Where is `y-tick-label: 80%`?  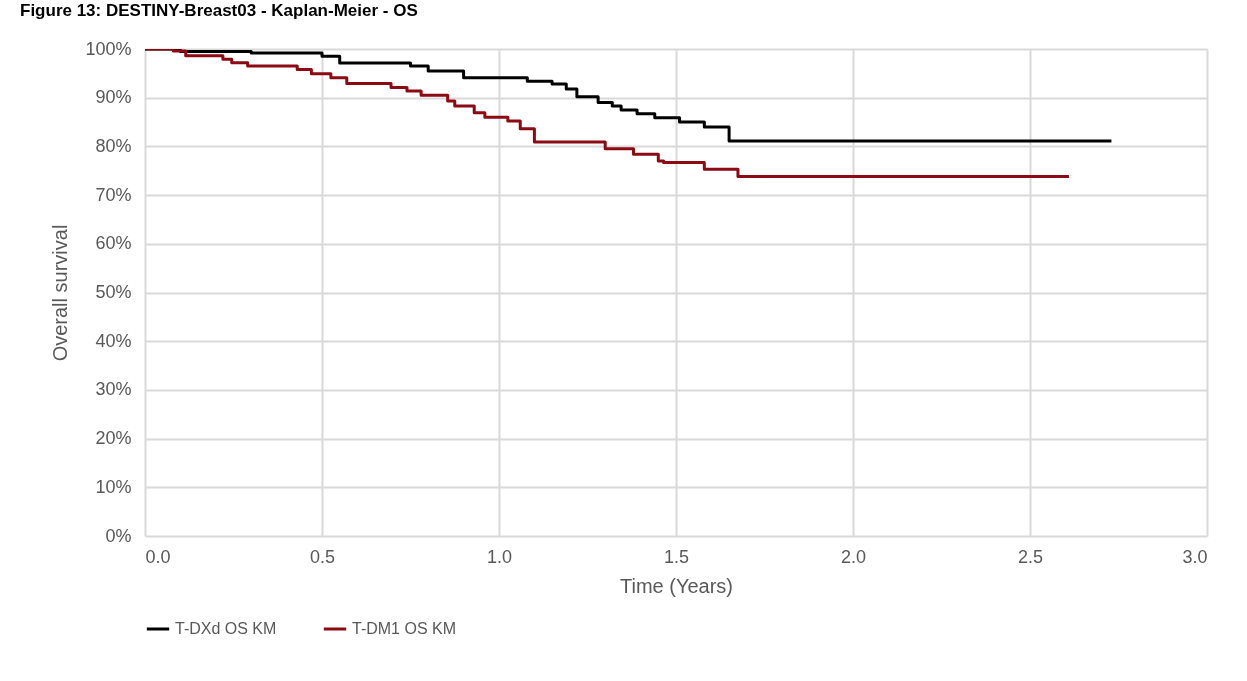 y-tick-label: 80% is located at coordinates (113, 145).